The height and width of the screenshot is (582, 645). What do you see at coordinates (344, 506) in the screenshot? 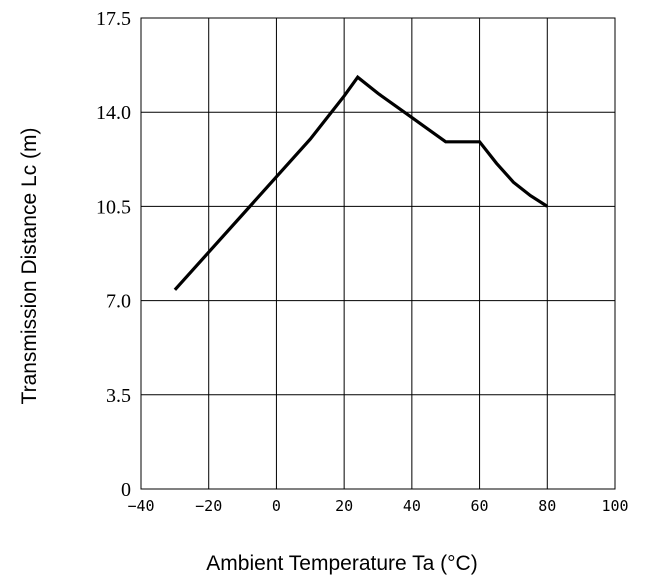
I see `x-tick-label: 20` at bounding box center [344, 506].